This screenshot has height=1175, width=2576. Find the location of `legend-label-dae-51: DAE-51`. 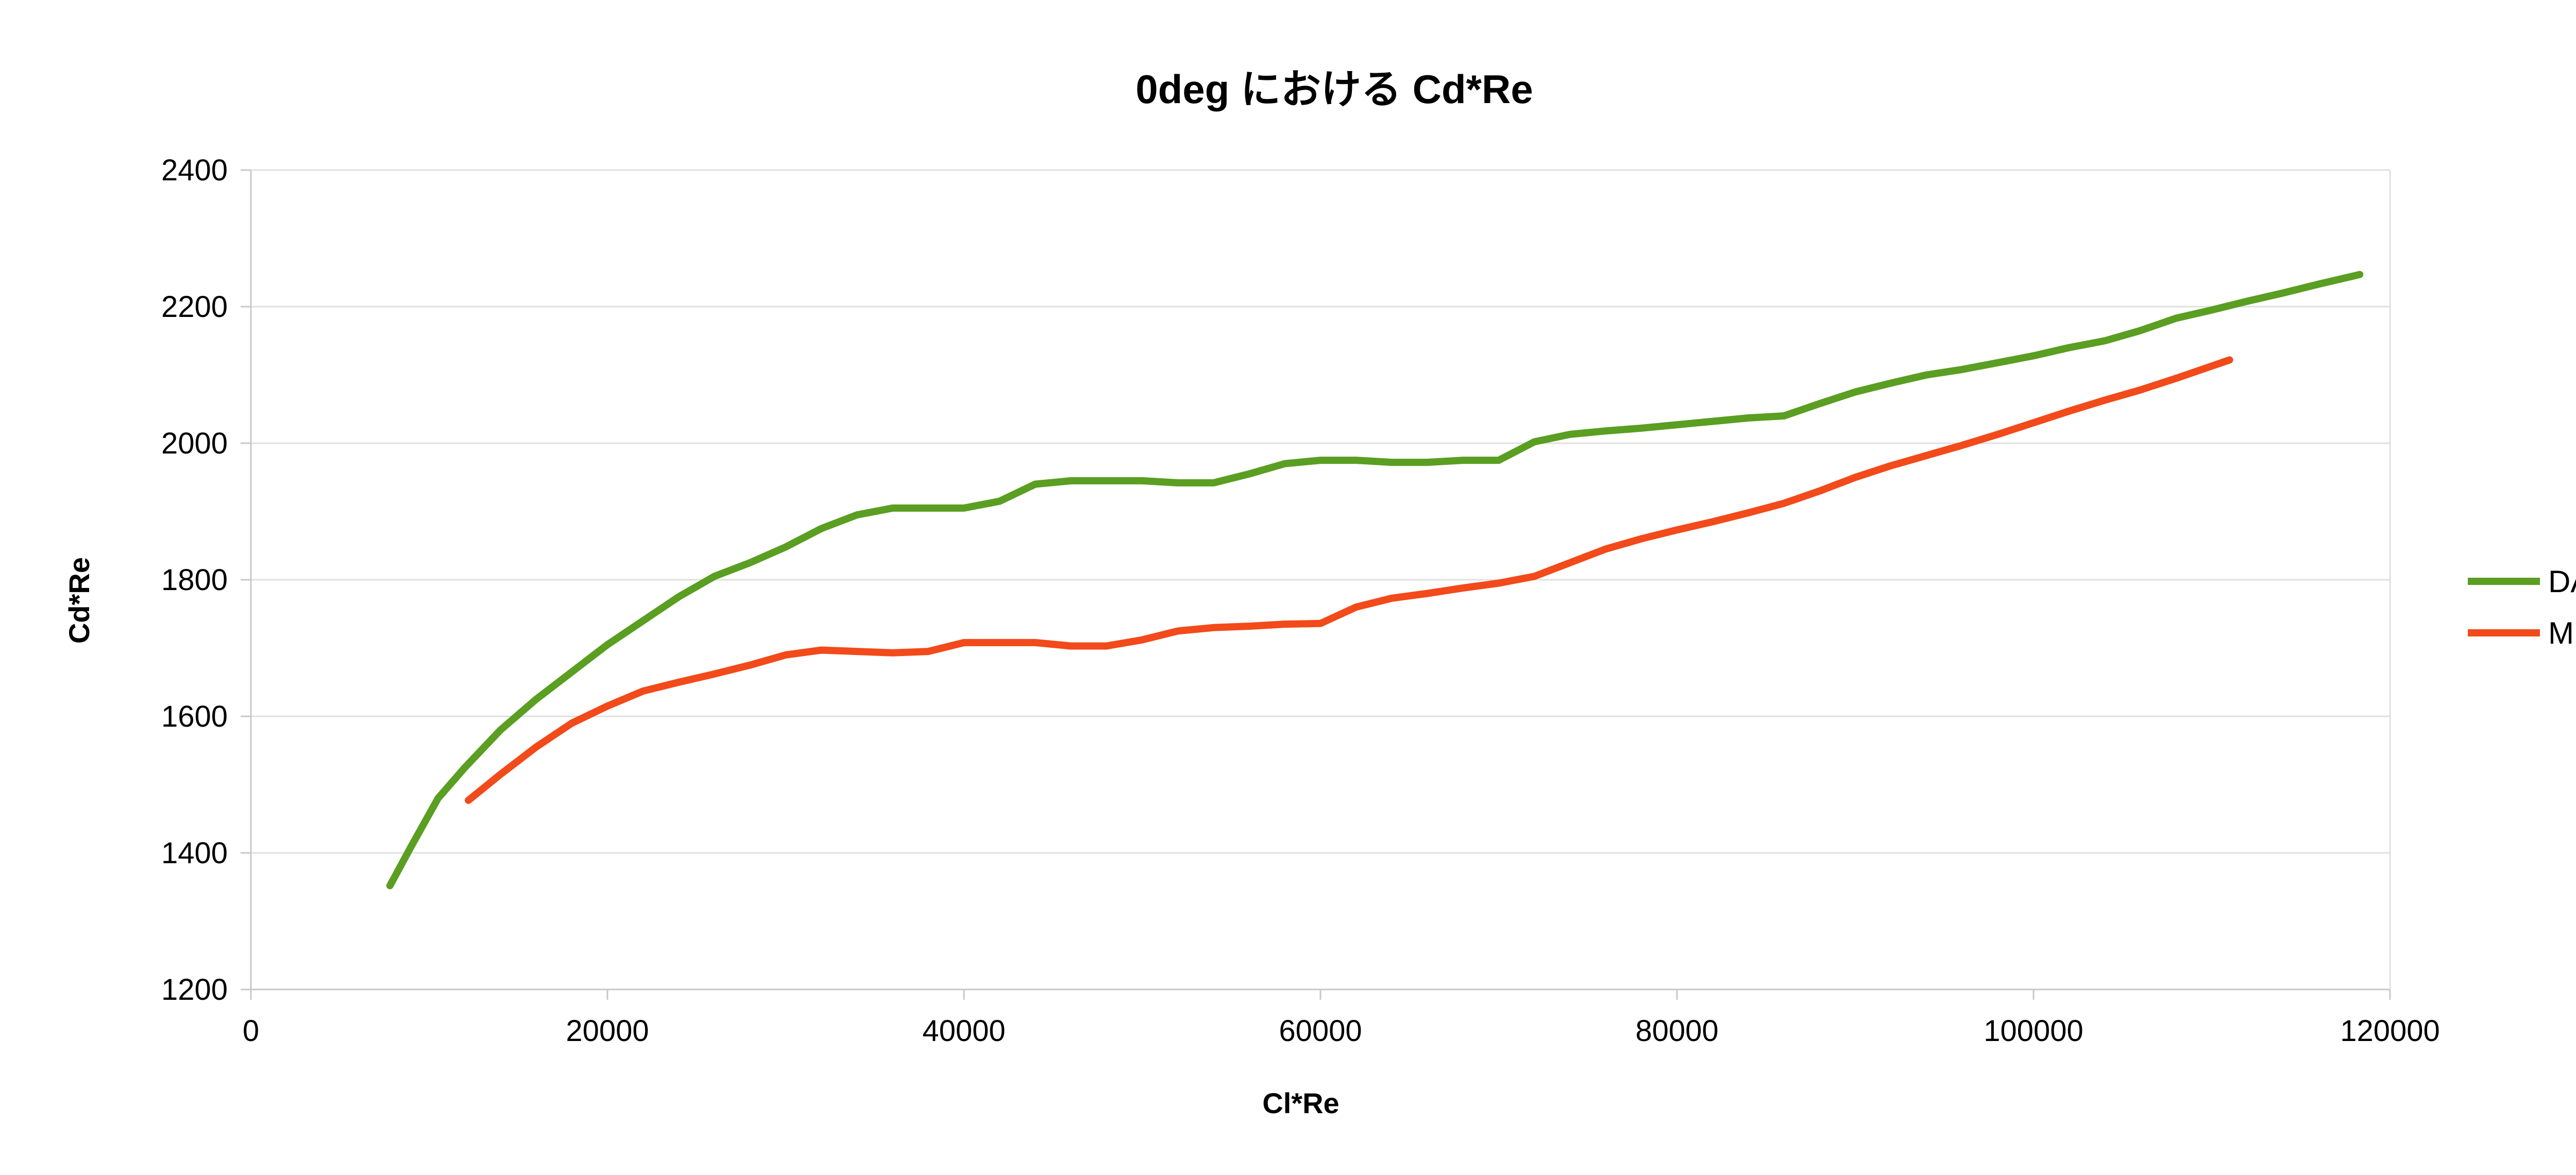

legend-label-dae-51: DAE-51 is located at coordinates (2562, 581).